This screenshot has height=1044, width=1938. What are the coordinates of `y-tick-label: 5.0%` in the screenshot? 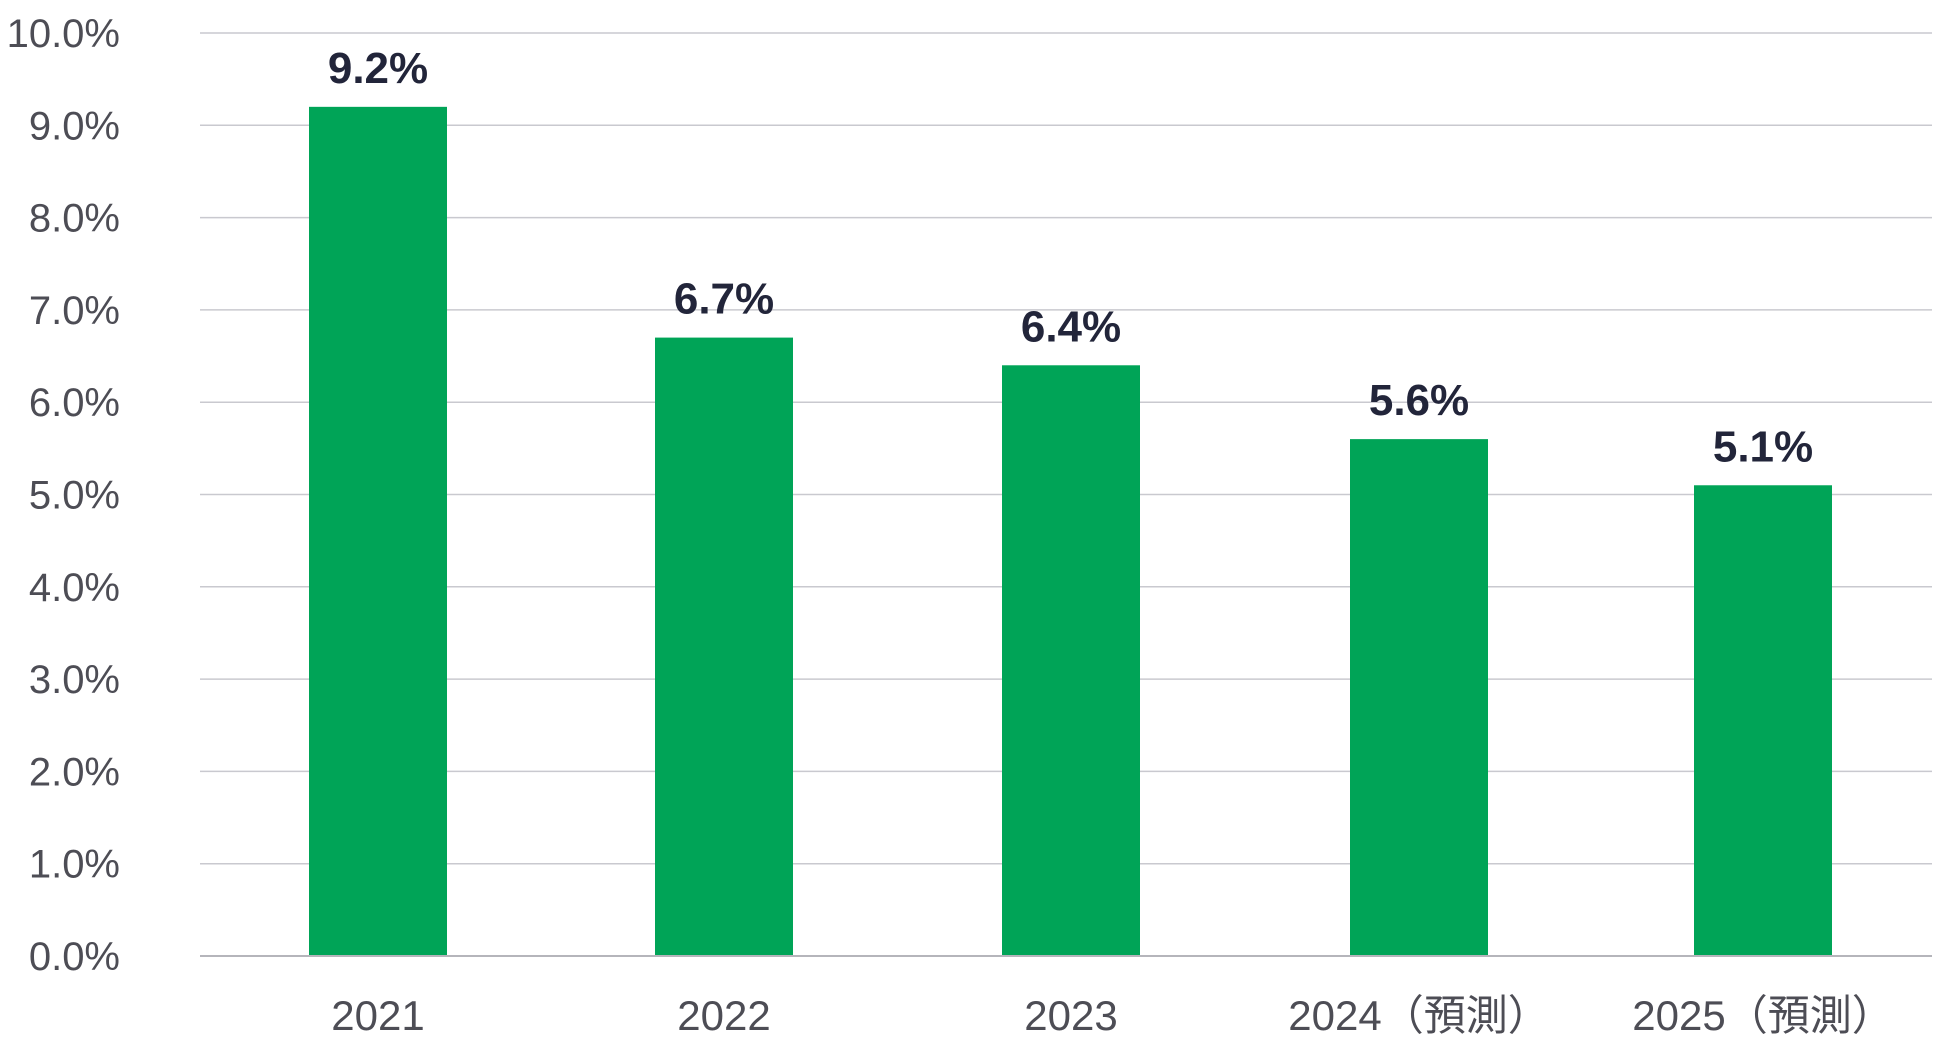 It's located at (74, 496).